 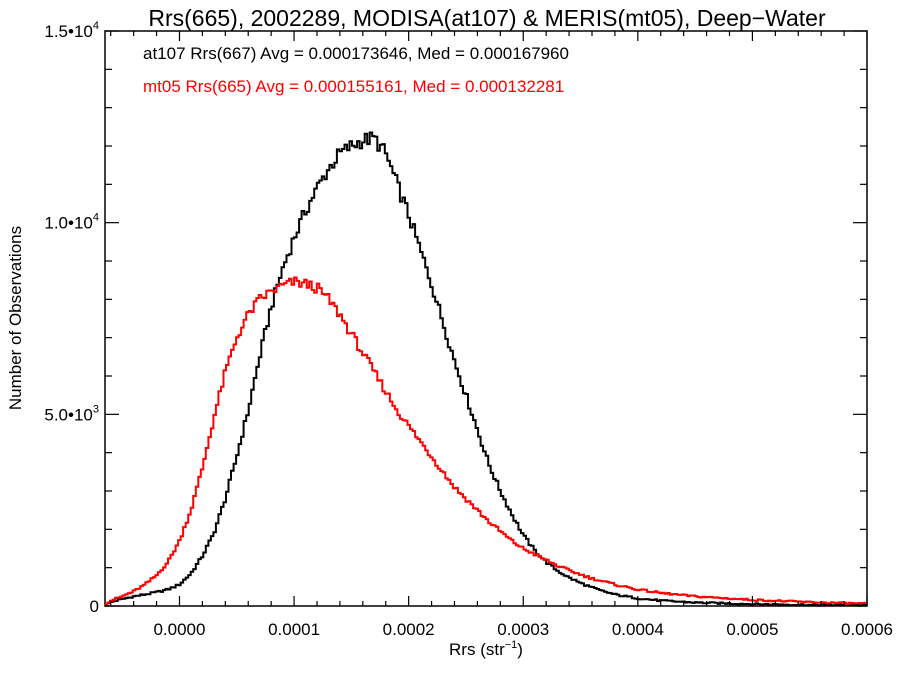 I want to click on x-tick-label: 0.0001, so click(x=294, y=629).